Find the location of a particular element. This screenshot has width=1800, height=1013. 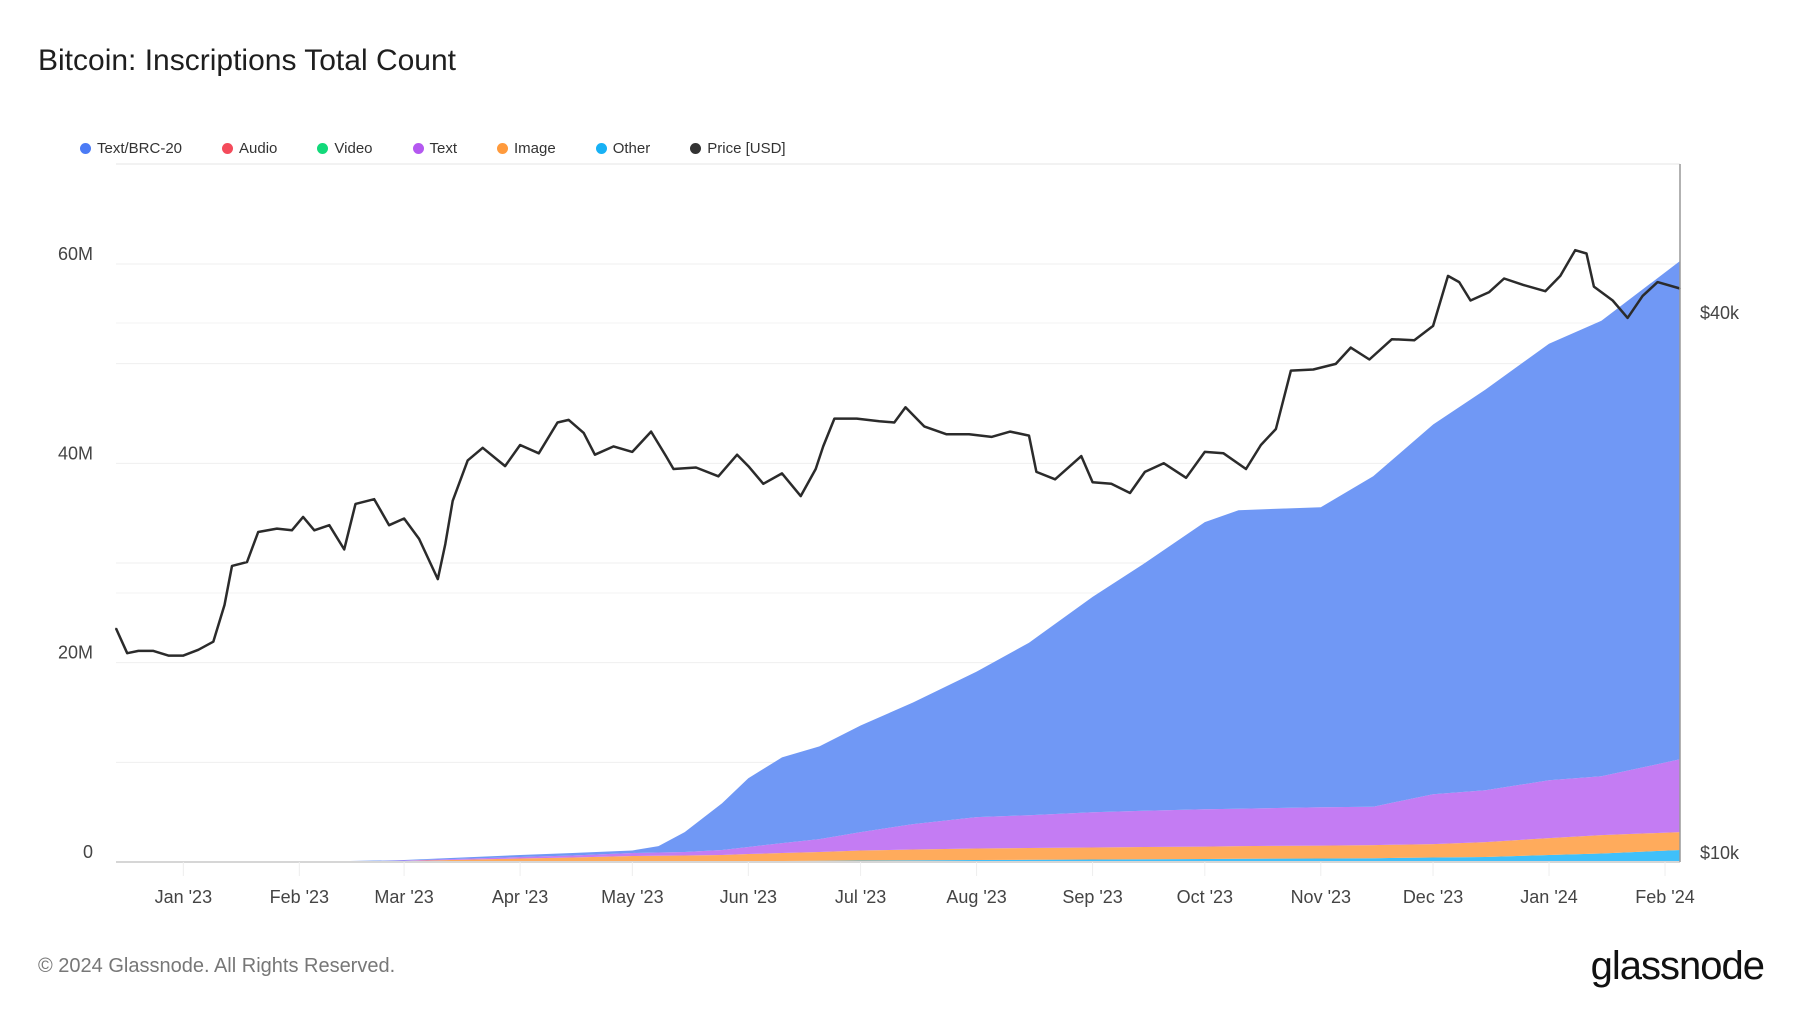

legend-item-price: Price [USD] is located at coordinates (738, 148).